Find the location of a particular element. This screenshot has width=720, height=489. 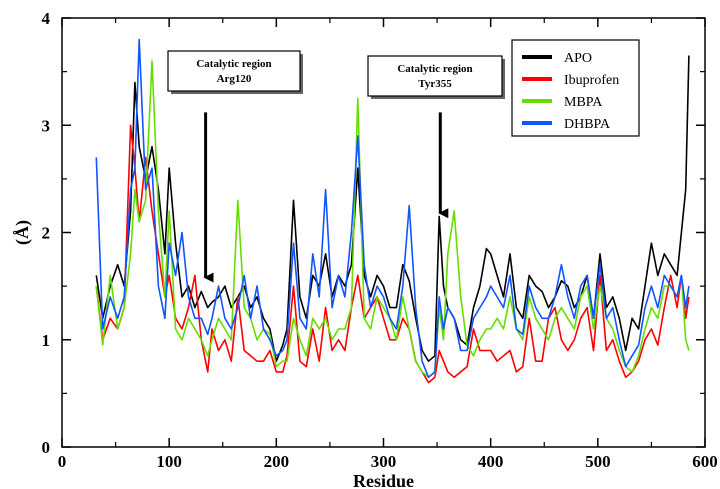

y-axis-title: (Å) is located at coordinates (22, 232).